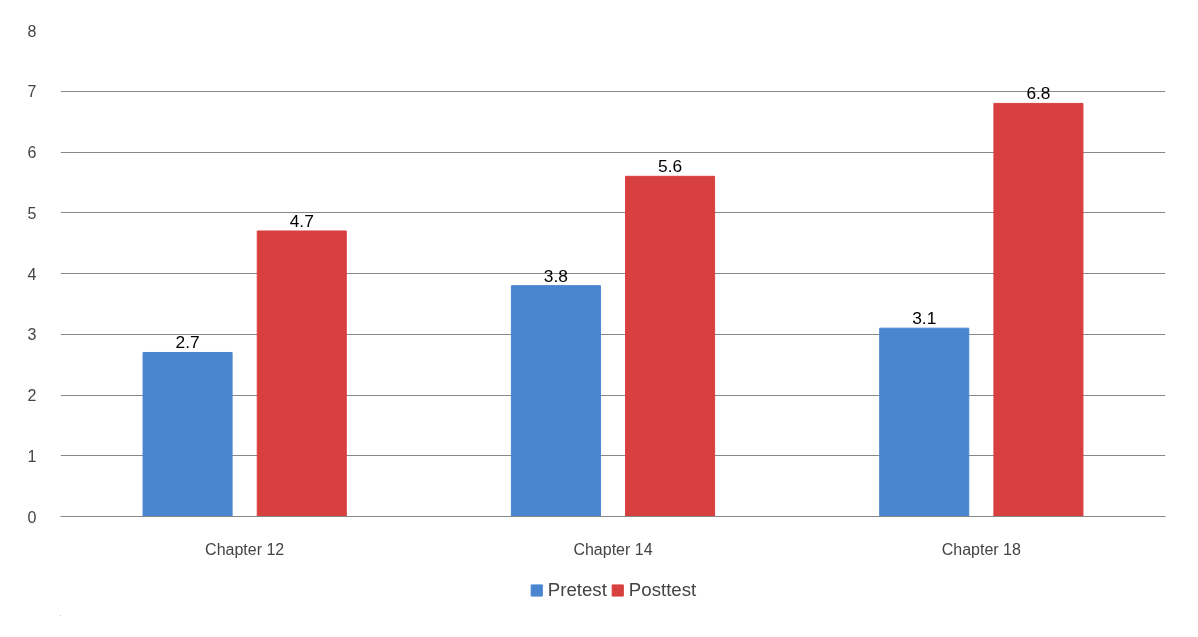 The width and height of the screenshot is (1198, 637). What do you see at coordinates (301, 220) in the screenshot?
I see `data-label: 4.7` at bounding box center [301, 220].